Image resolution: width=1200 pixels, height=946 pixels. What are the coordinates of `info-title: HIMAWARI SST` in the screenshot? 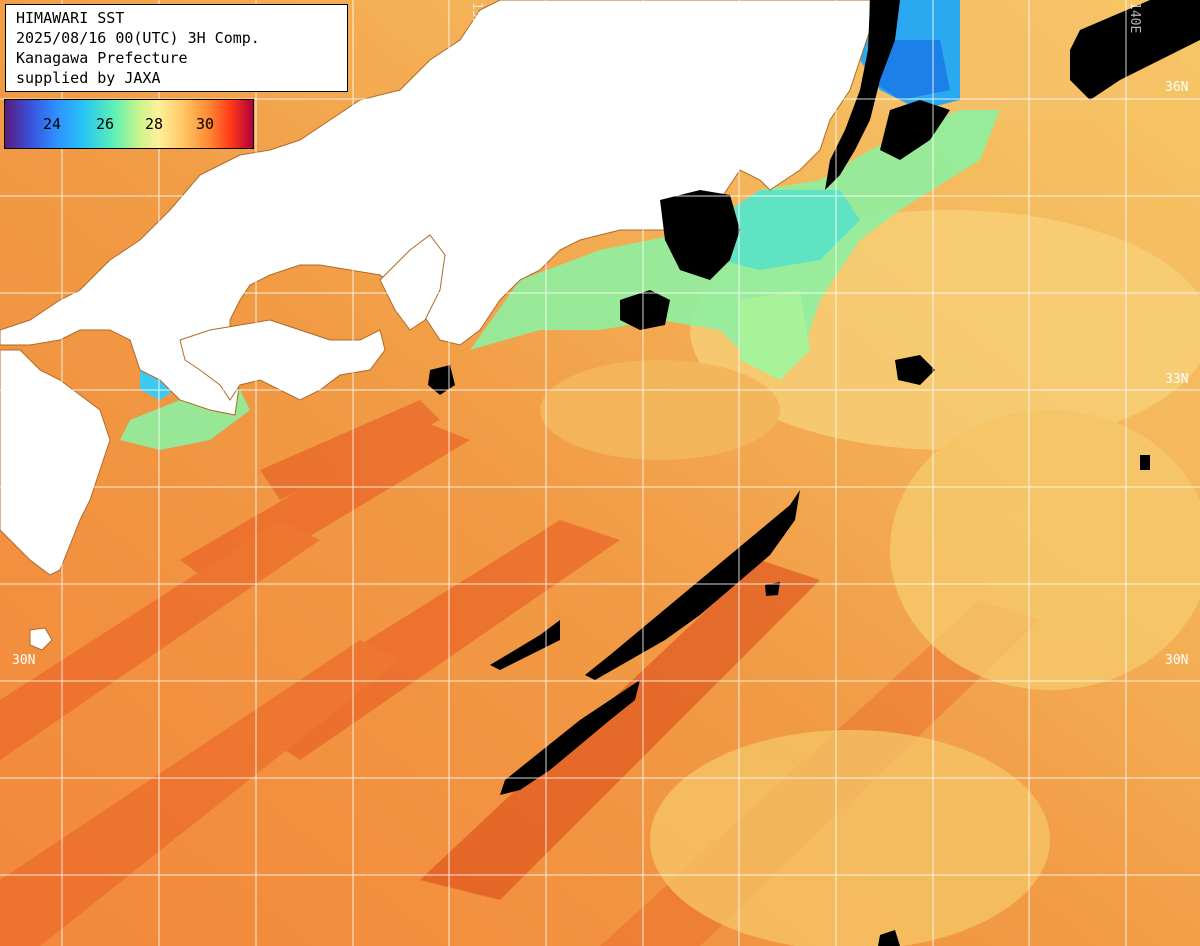 It's located at (70, 18).